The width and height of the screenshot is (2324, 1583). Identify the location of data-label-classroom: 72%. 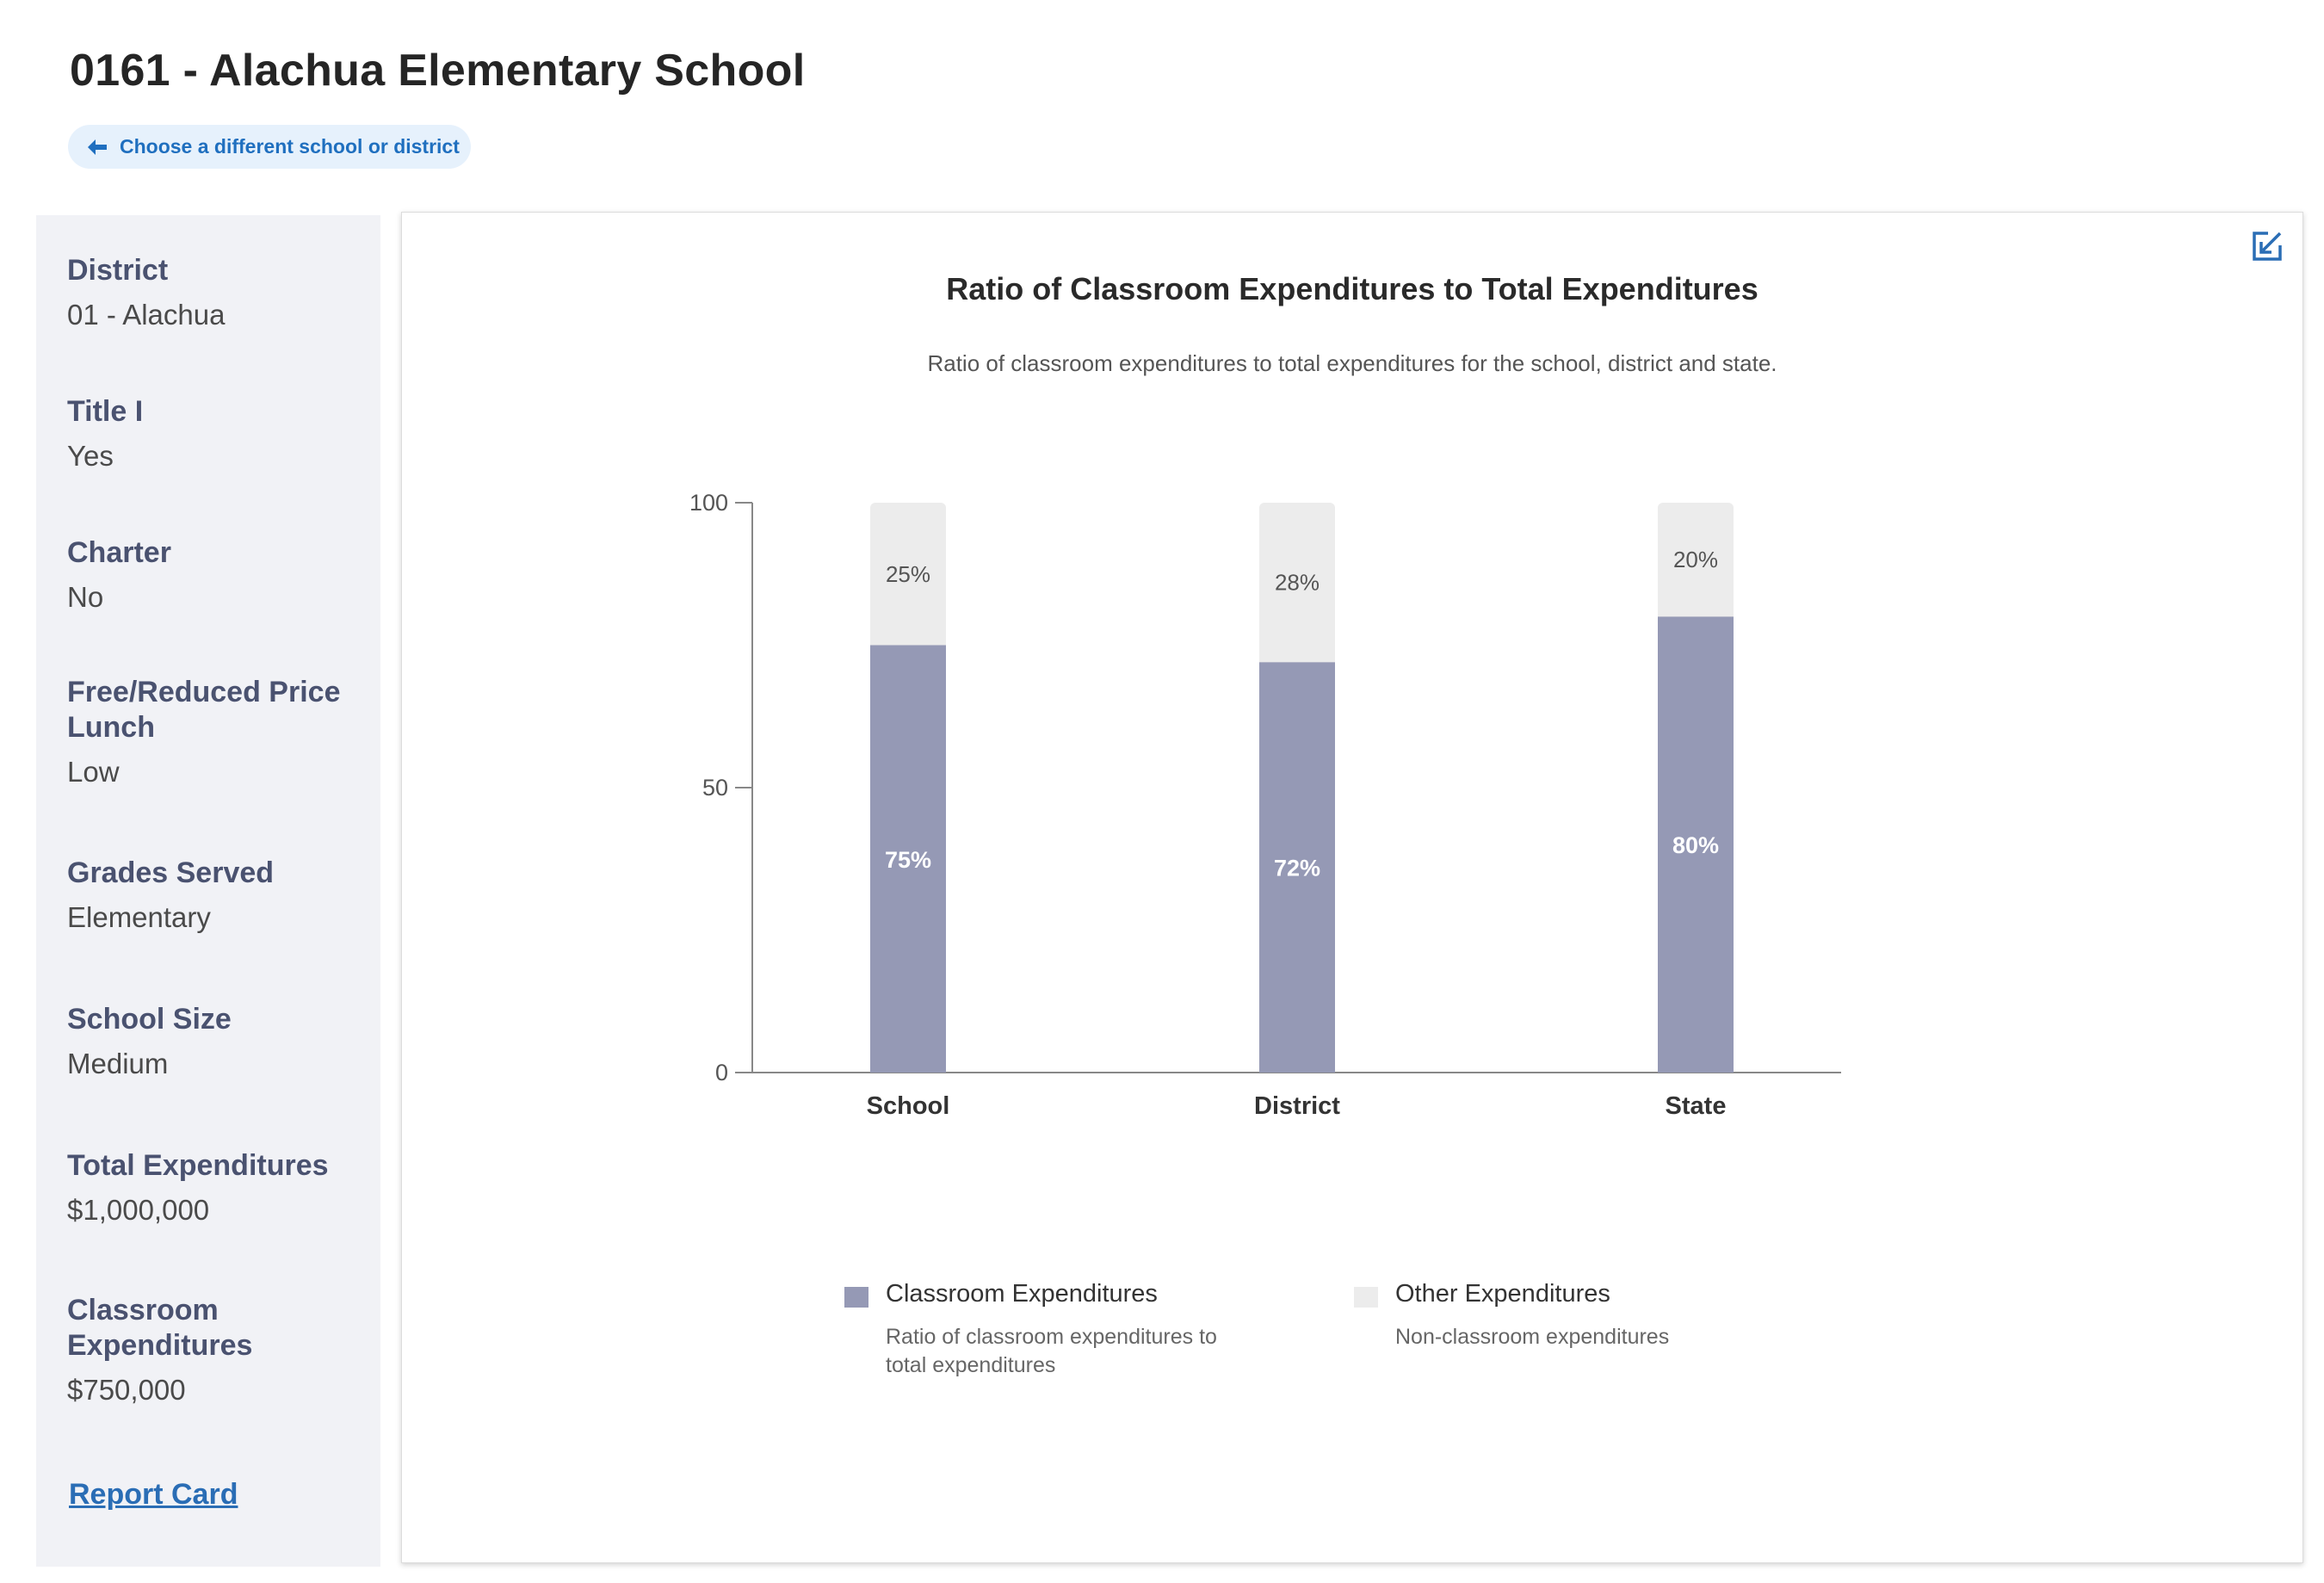
(1297, 869).